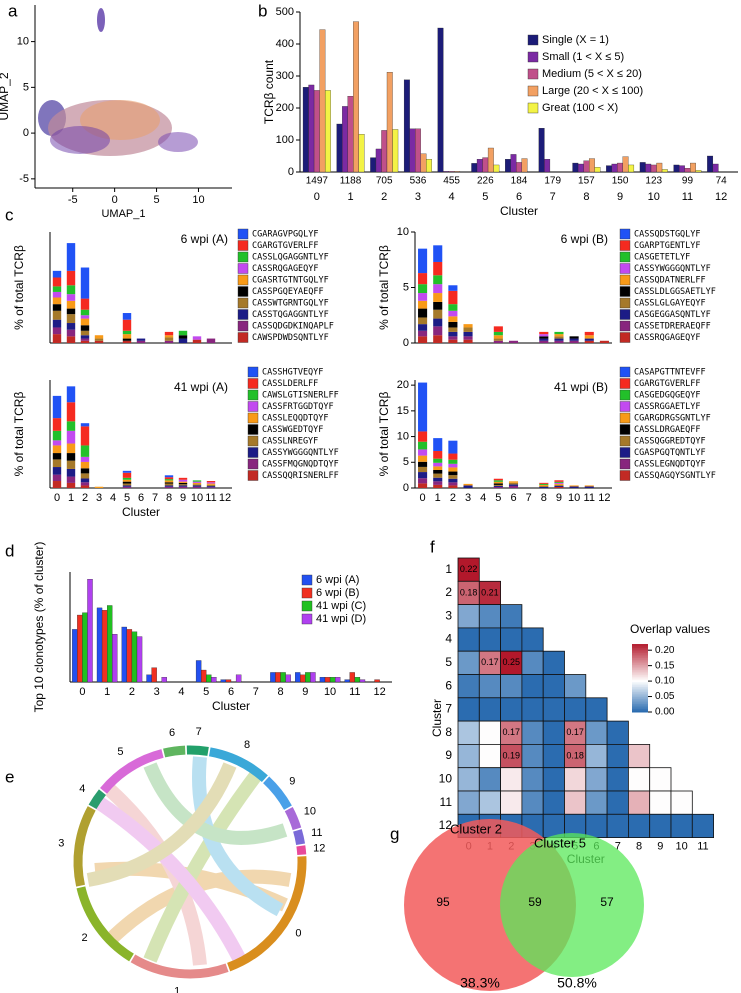 The height and width of the screenshot is (993, 741). I want to click on legend-label: CASSFRTGGDTQYF, so click(298, 407).